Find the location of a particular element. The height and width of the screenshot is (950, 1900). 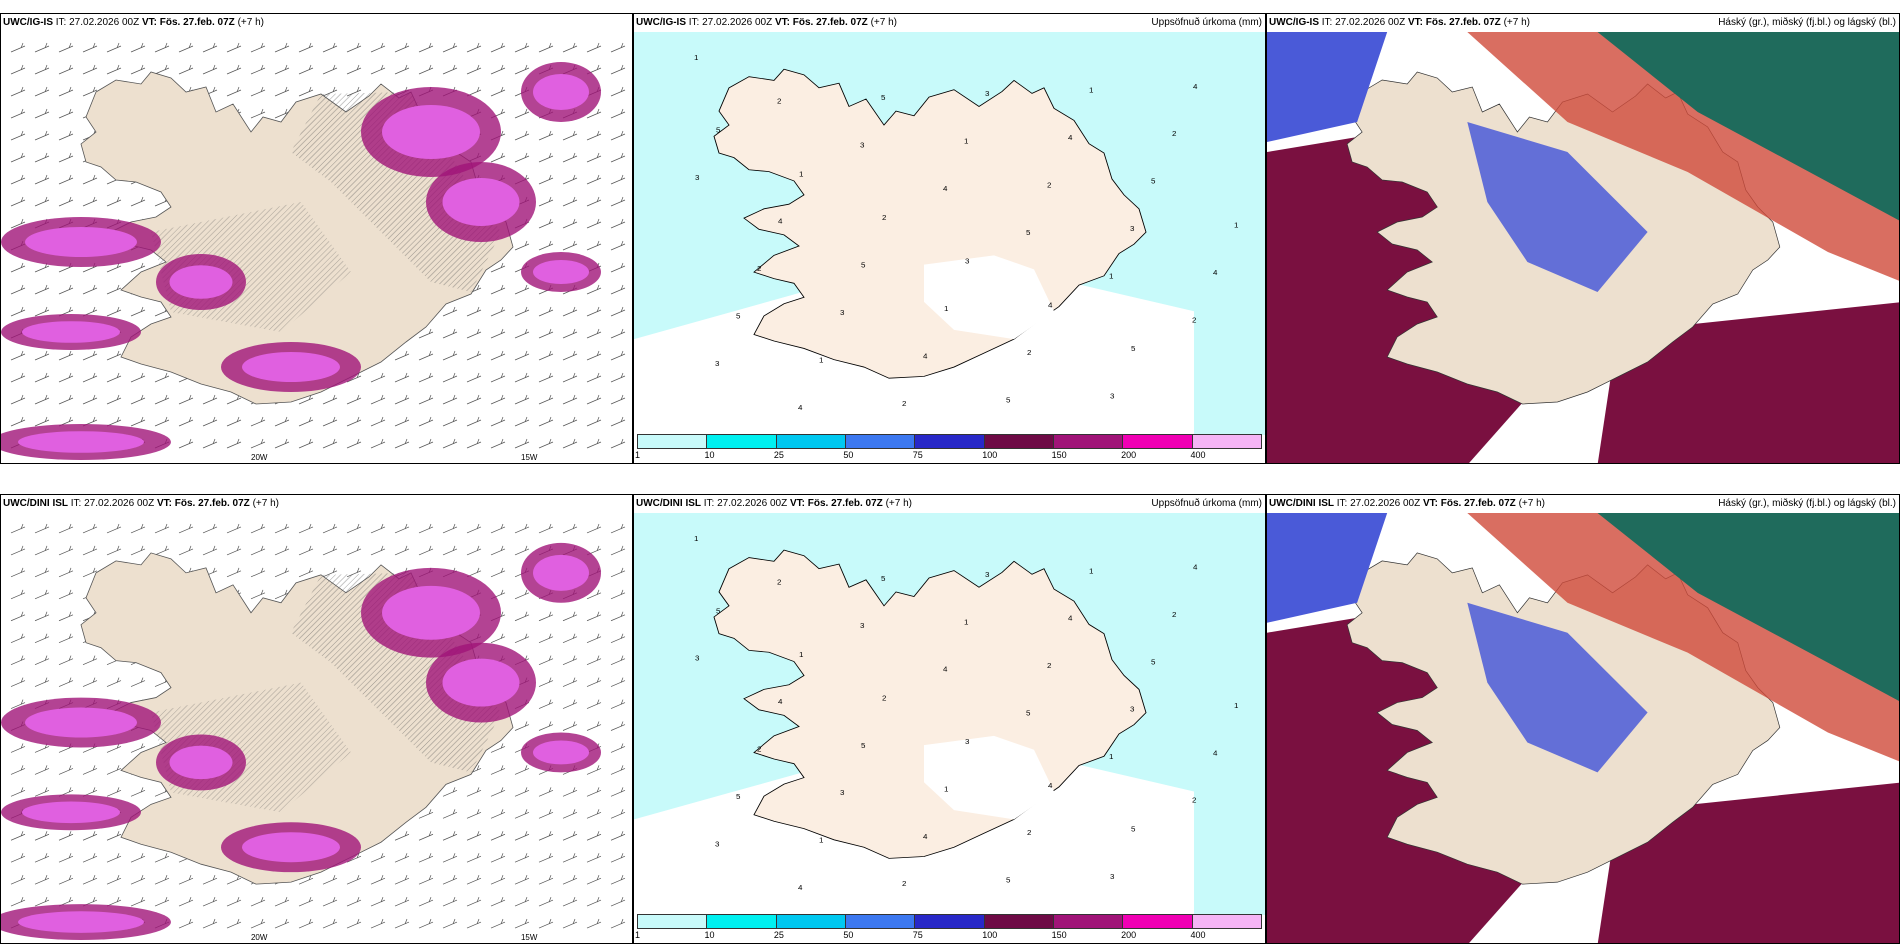

colorbar-cells is located at coordinates (949, 441).